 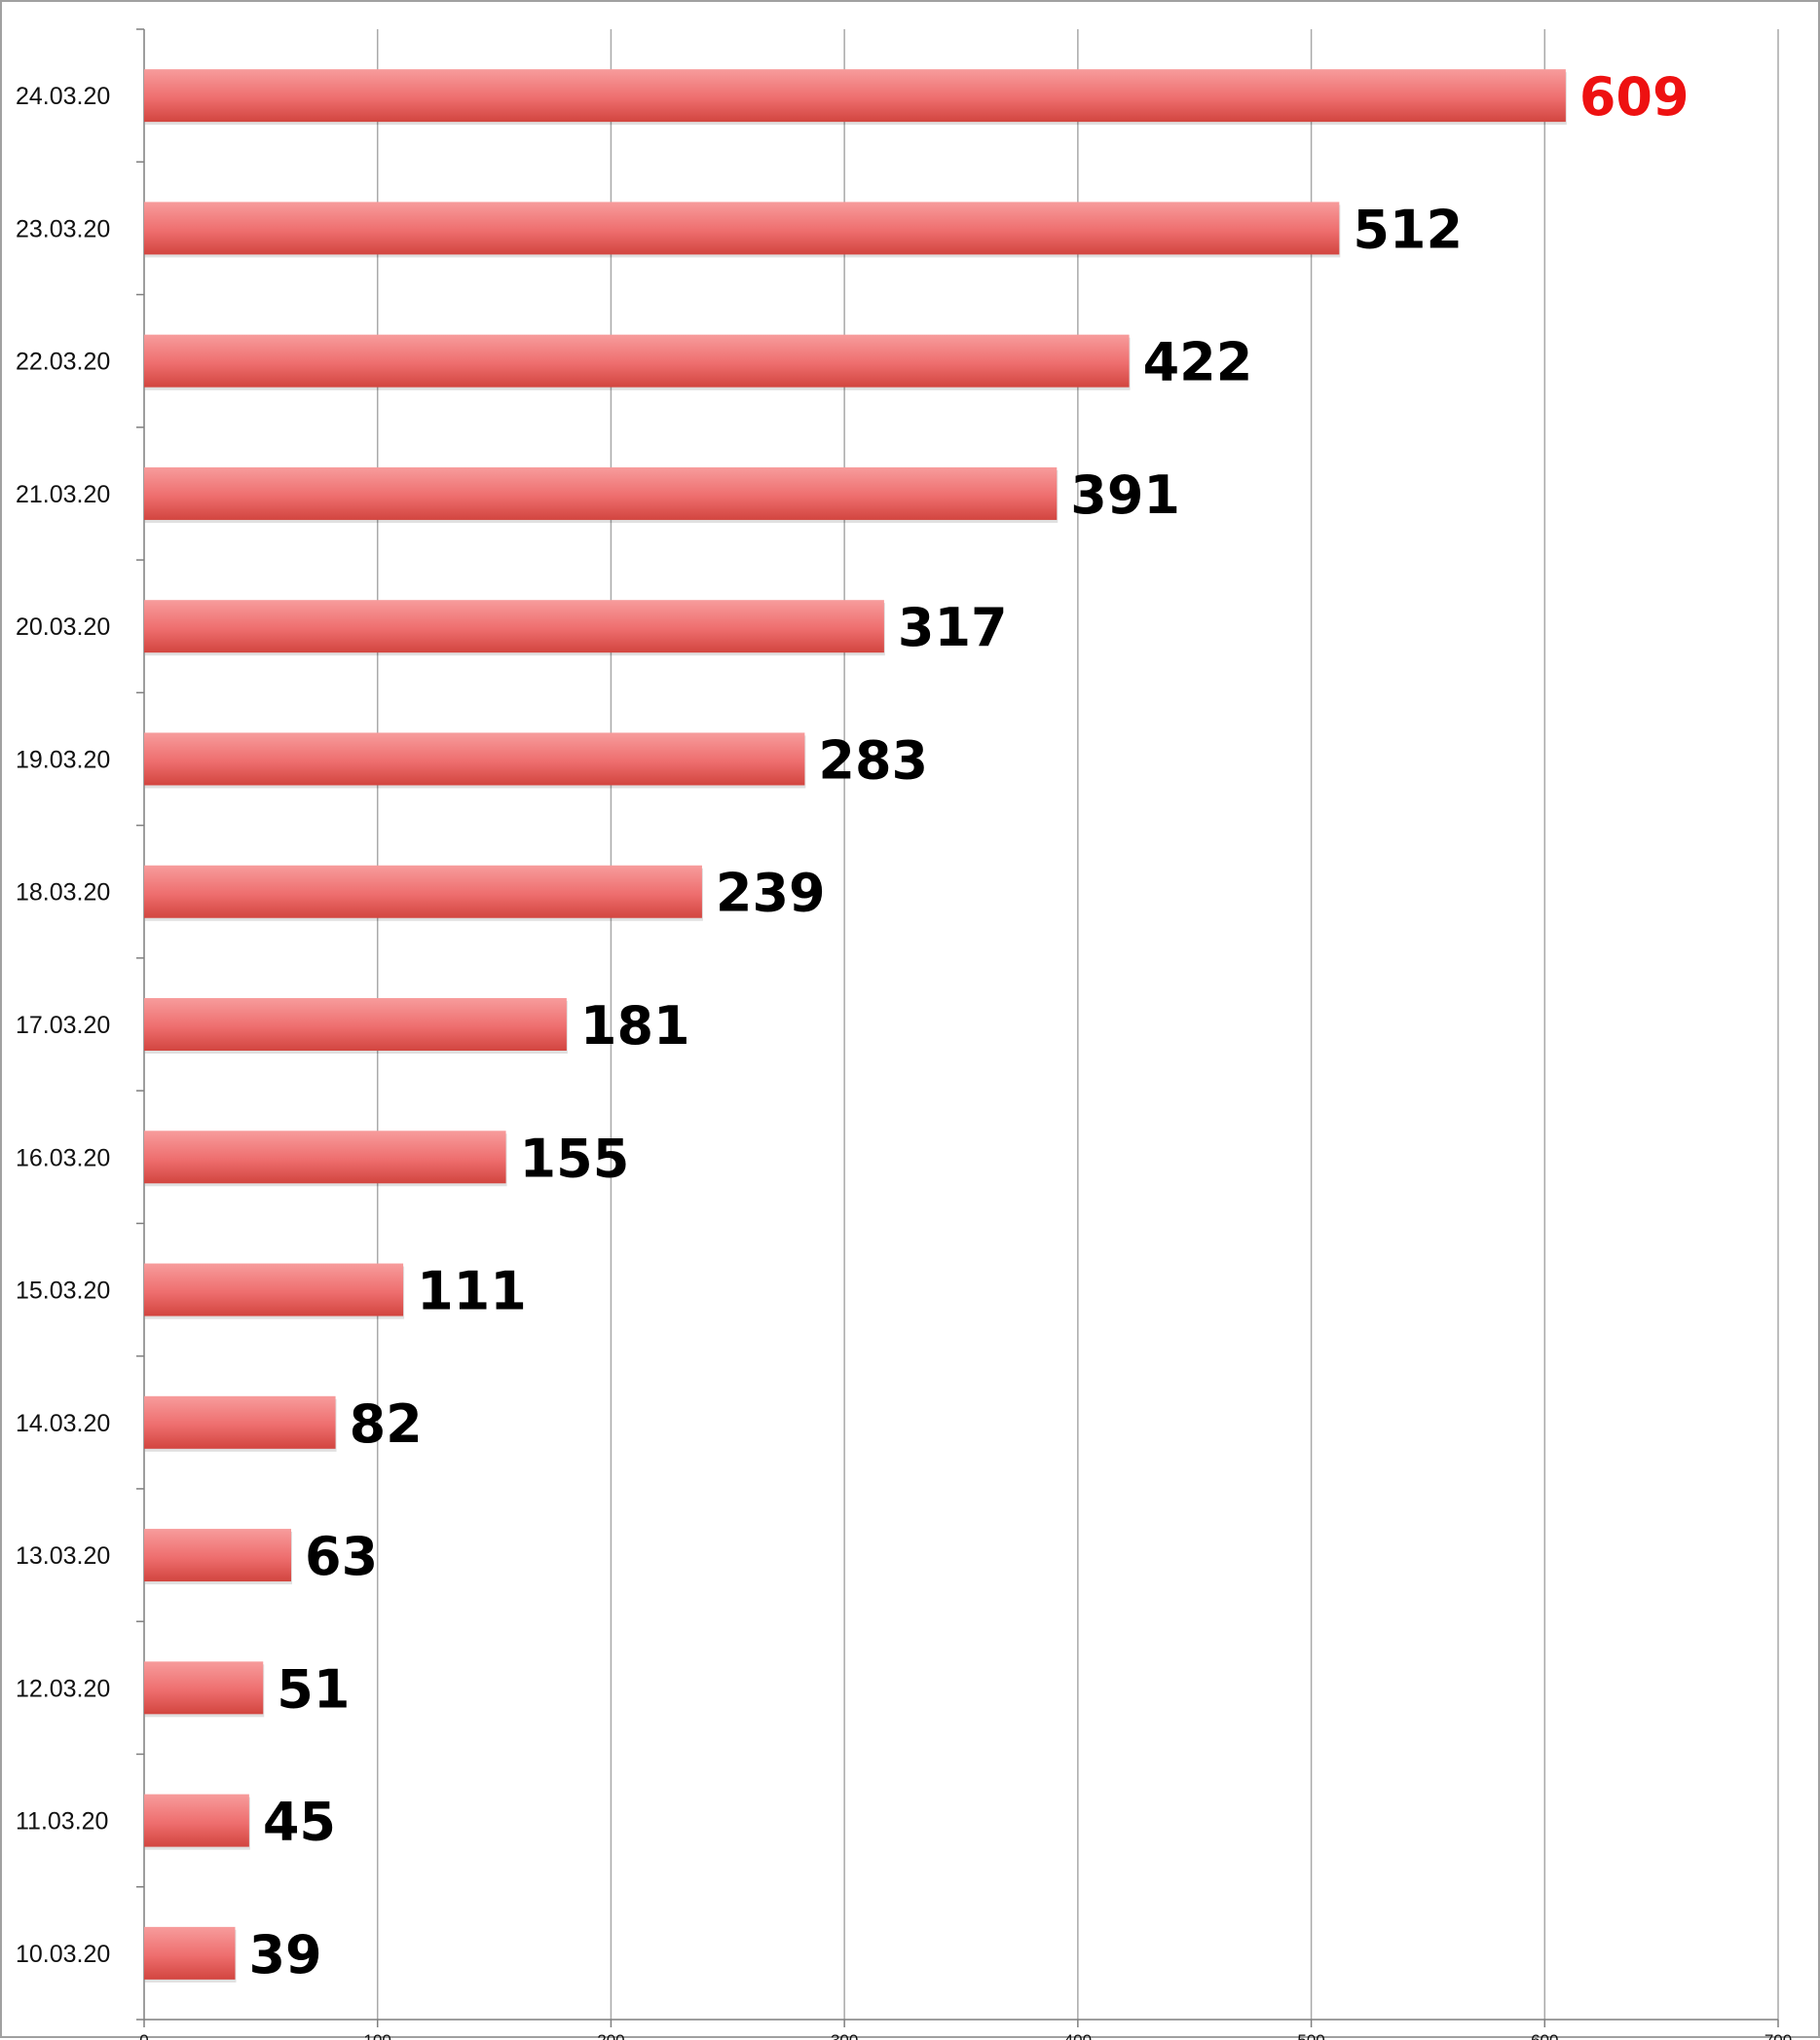 I want to click on data-label: 391, so click(x=1125, y=495).